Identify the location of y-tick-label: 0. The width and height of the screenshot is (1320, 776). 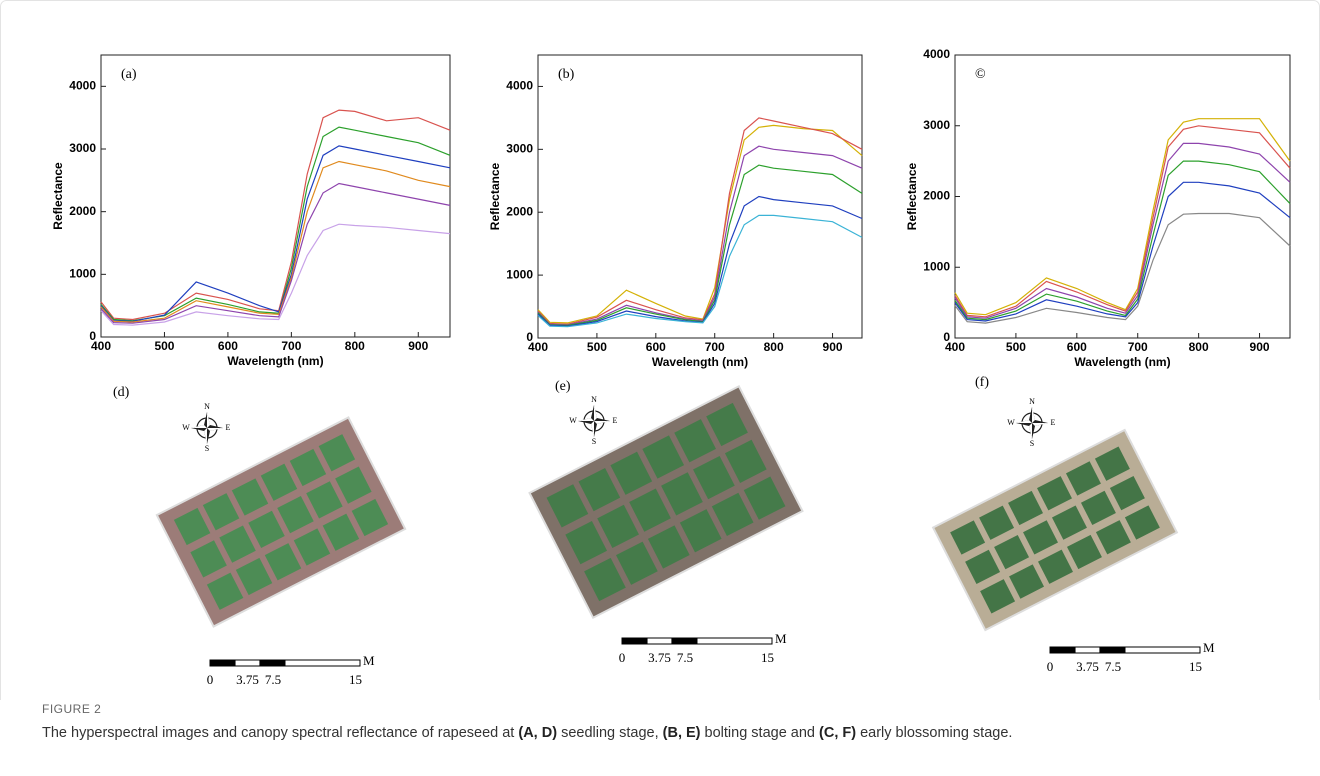
(529, 337).